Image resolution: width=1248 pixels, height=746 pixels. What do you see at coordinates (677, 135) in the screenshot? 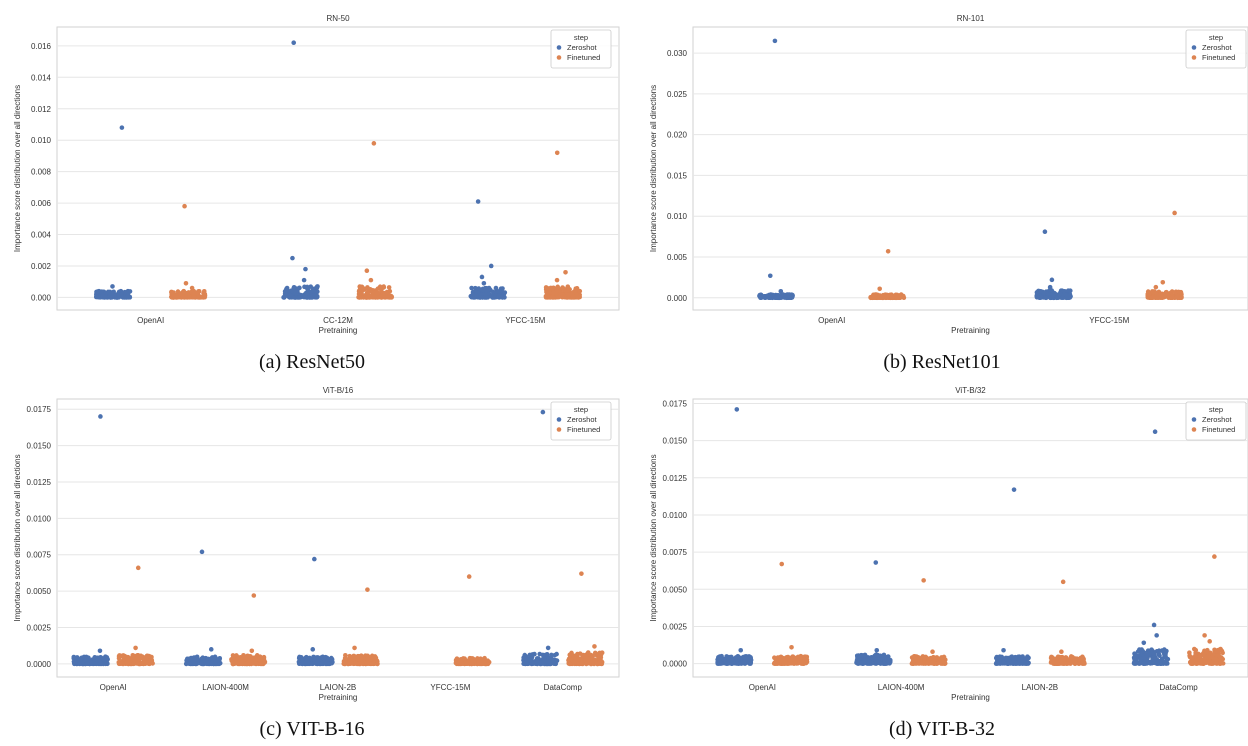
I see `y-tick-label: 0.020` at bounding box center [677, 135].